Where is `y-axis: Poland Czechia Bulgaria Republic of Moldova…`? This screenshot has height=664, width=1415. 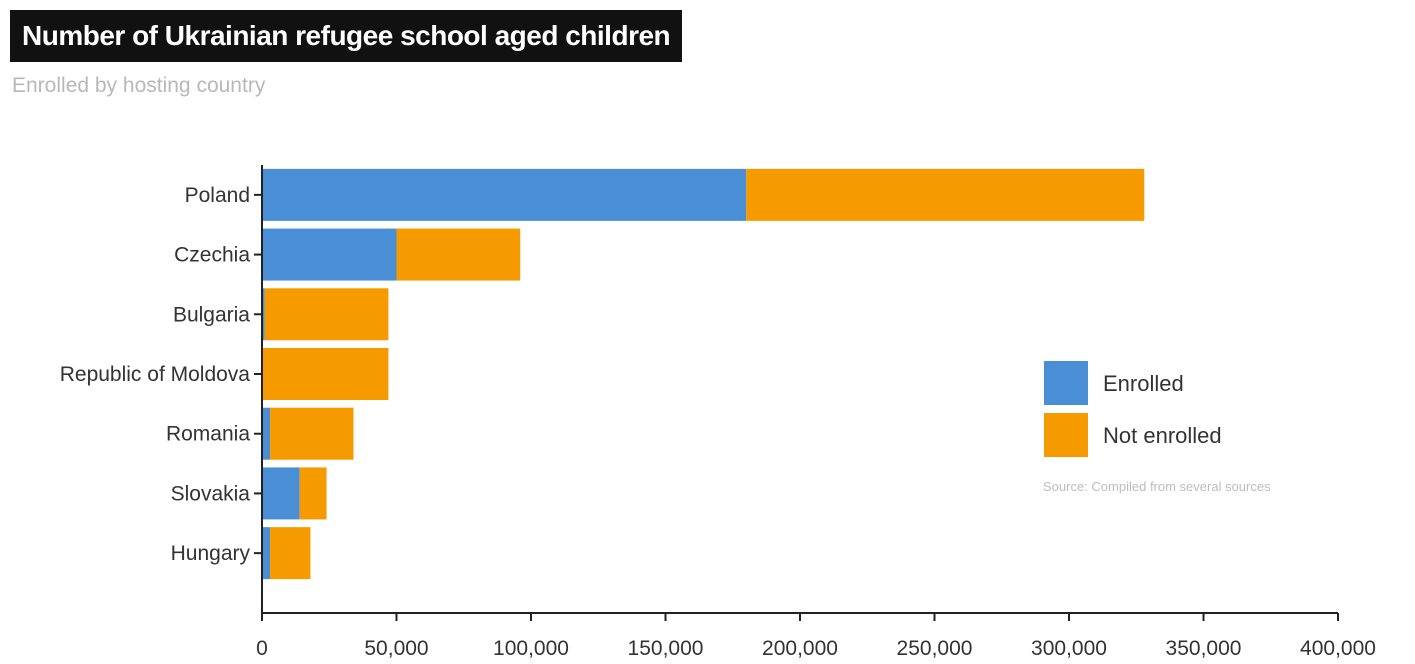 y-axis: Poland Czechia Bulgaria Republic of Moldova… is located at coordinates (161, 389).